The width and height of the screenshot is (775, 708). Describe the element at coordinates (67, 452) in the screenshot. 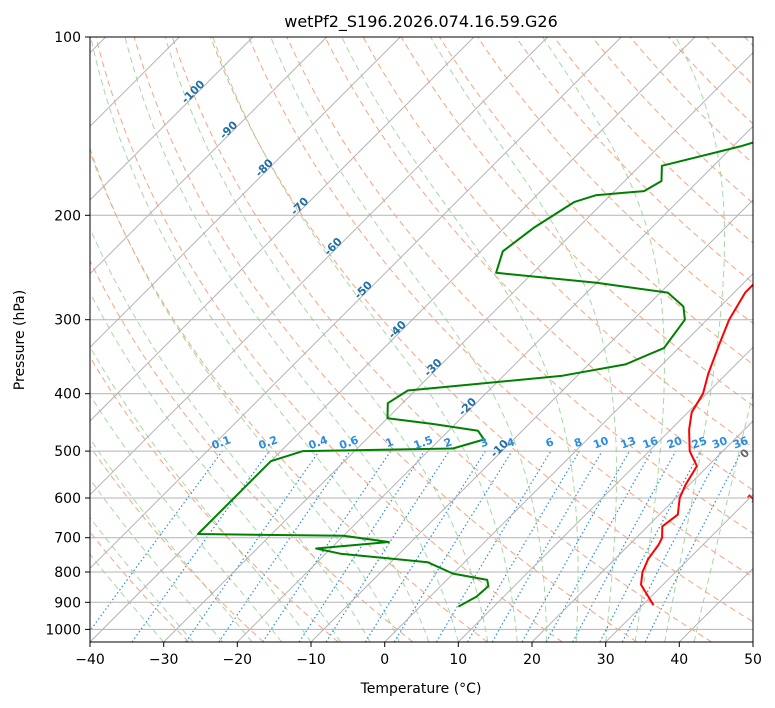

I see `y-tick-label: 500` at that location.